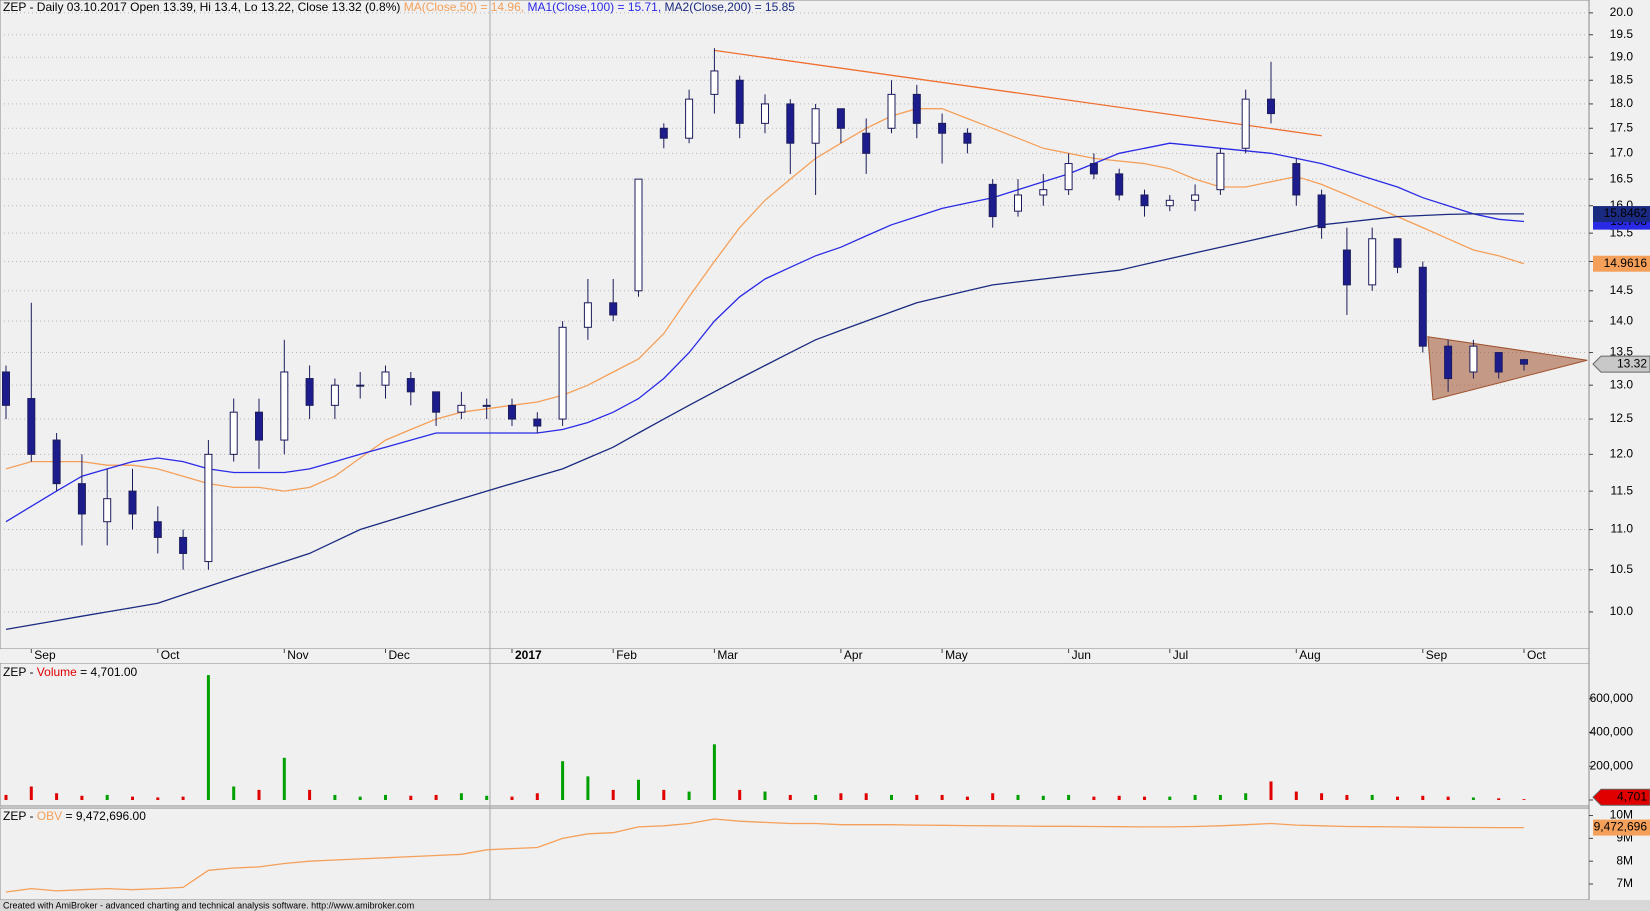 The height and width of the screenshot is (911, 1650). I want to click on date-strip, so click(794, 656).